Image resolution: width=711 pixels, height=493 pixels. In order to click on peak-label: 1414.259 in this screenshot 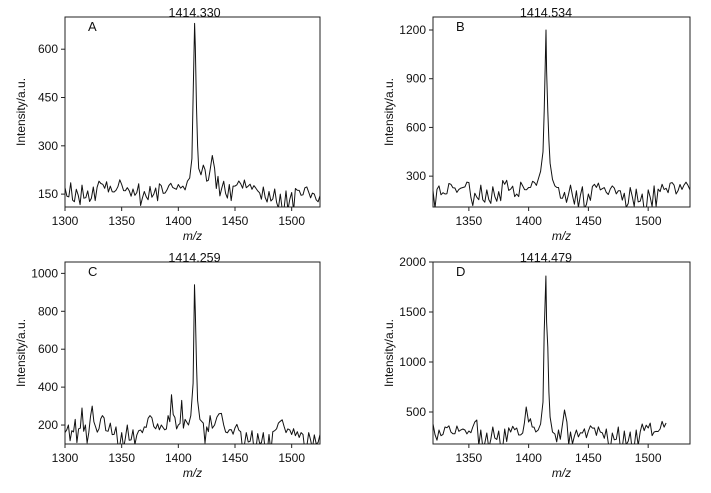, I will do `click(194, 258)`.